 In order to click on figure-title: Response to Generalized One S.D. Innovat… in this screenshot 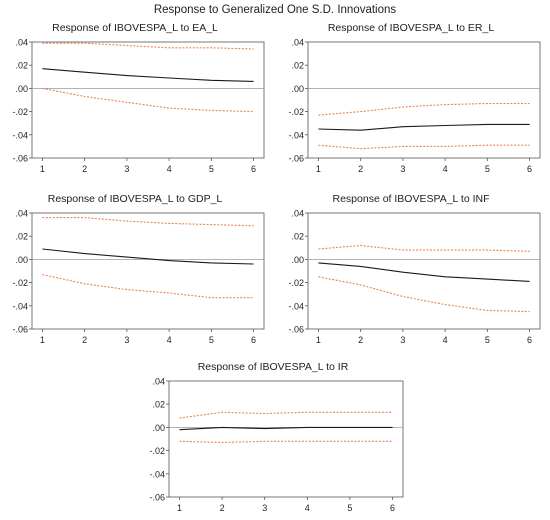, I will do `click(275, 10)`.